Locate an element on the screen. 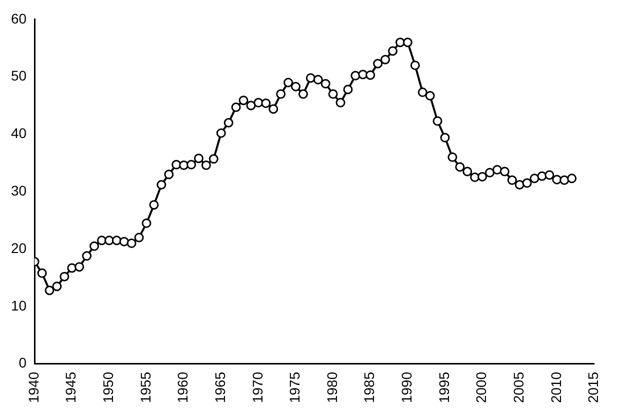 The width and height of the screenshot is (622, 414). x-tick-label: 1950 is located at coordinates (108, 388).